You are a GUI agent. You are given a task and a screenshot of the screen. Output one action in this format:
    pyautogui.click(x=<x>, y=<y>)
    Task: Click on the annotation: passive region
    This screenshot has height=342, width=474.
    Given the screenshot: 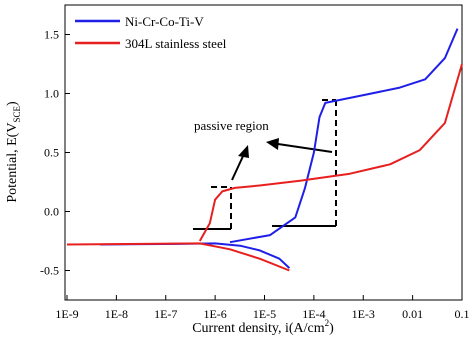 What is the action you would take?
    pyautogui.click(x=231, y=125)
    